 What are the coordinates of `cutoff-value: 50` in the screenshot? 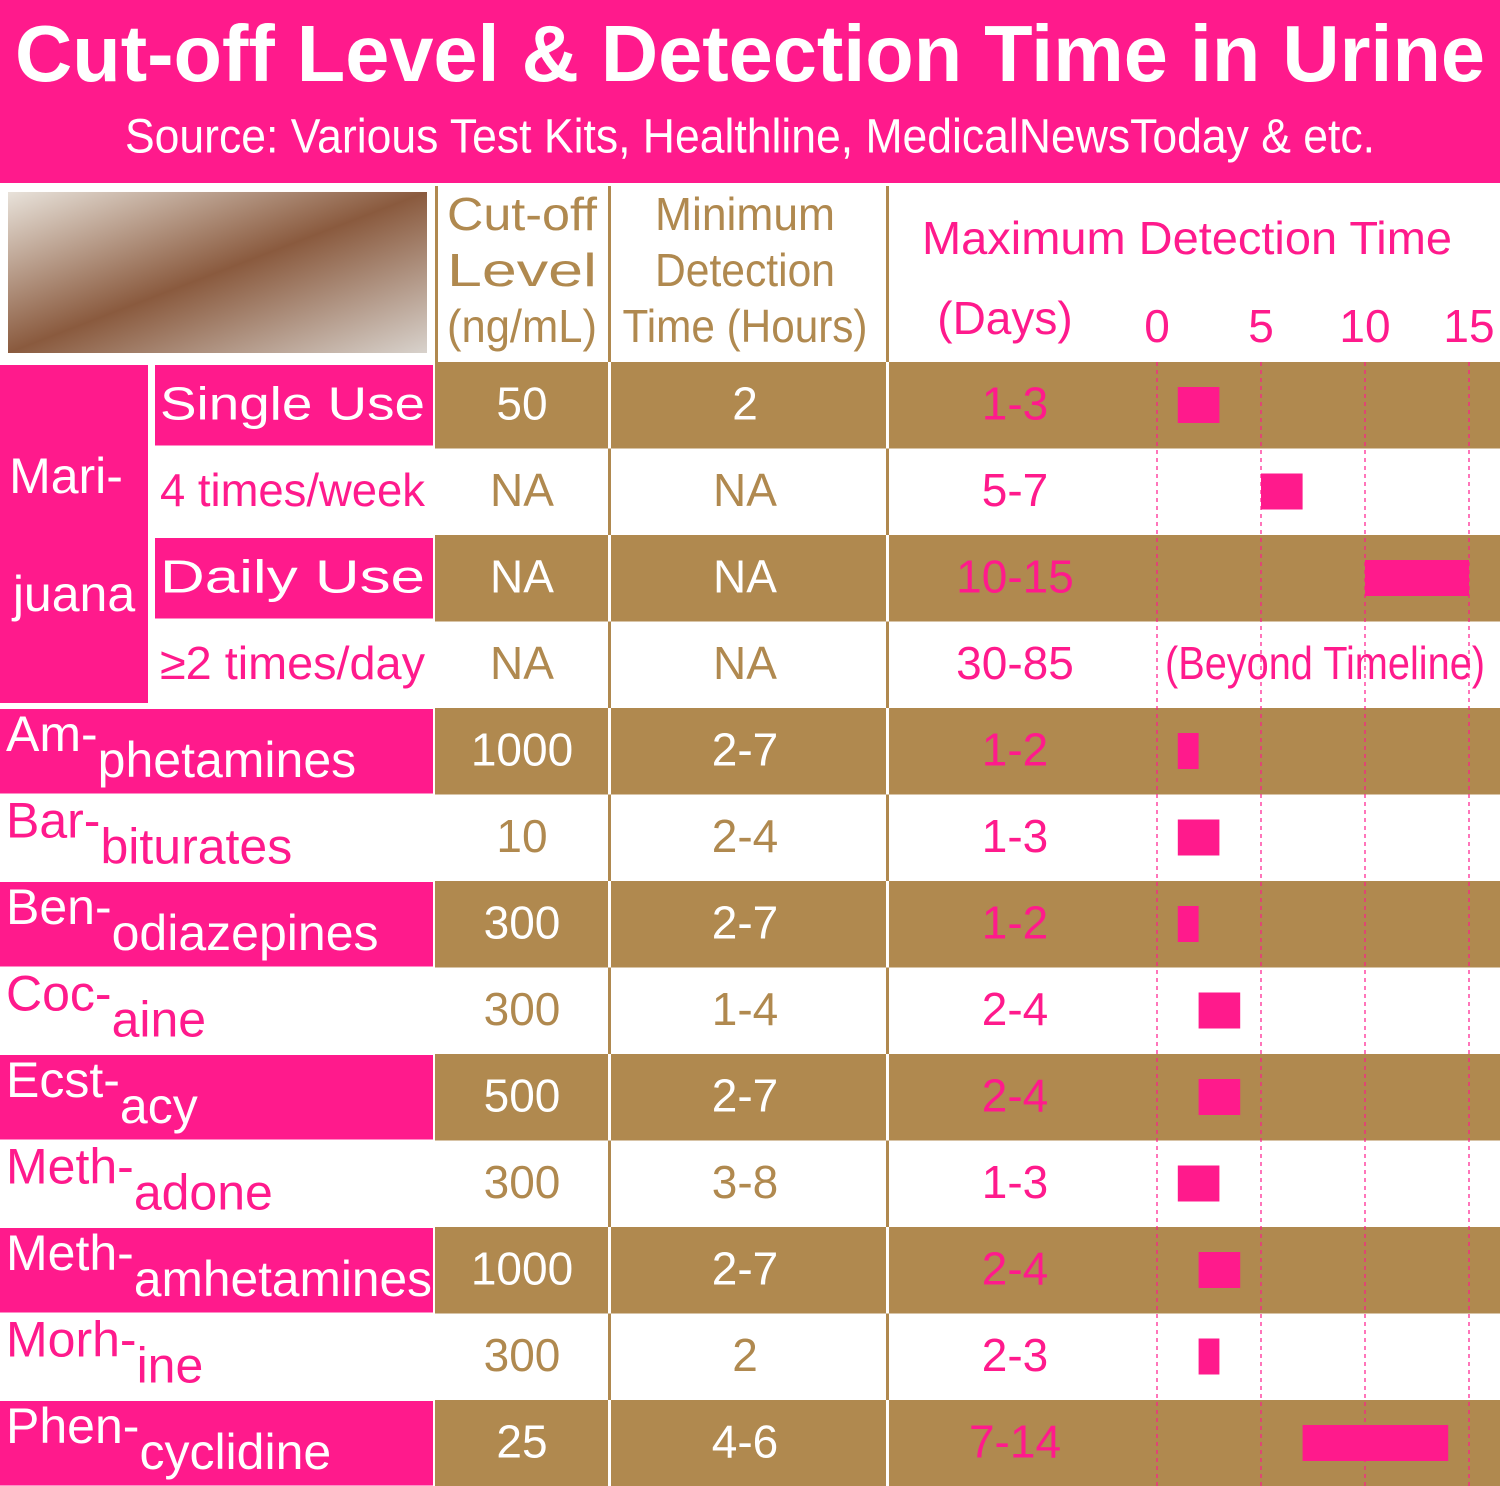 It's located at (521, 403).